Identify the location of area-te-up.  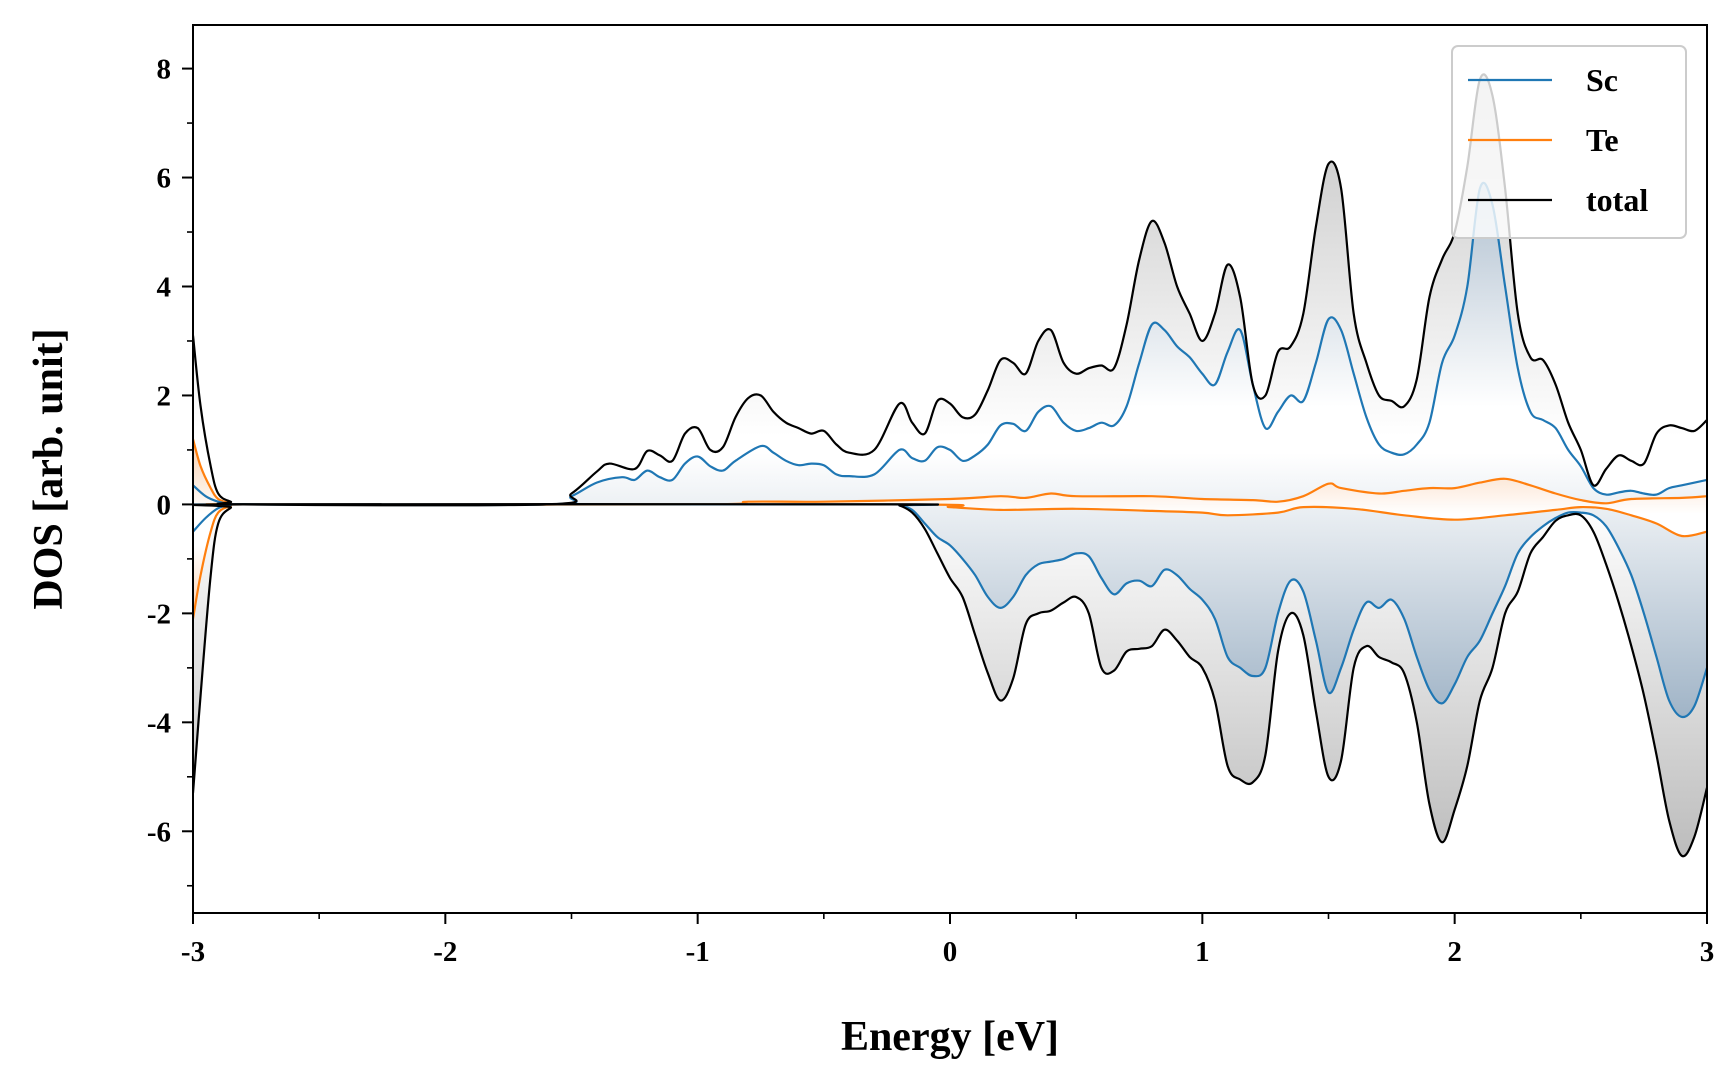
(950, 472).